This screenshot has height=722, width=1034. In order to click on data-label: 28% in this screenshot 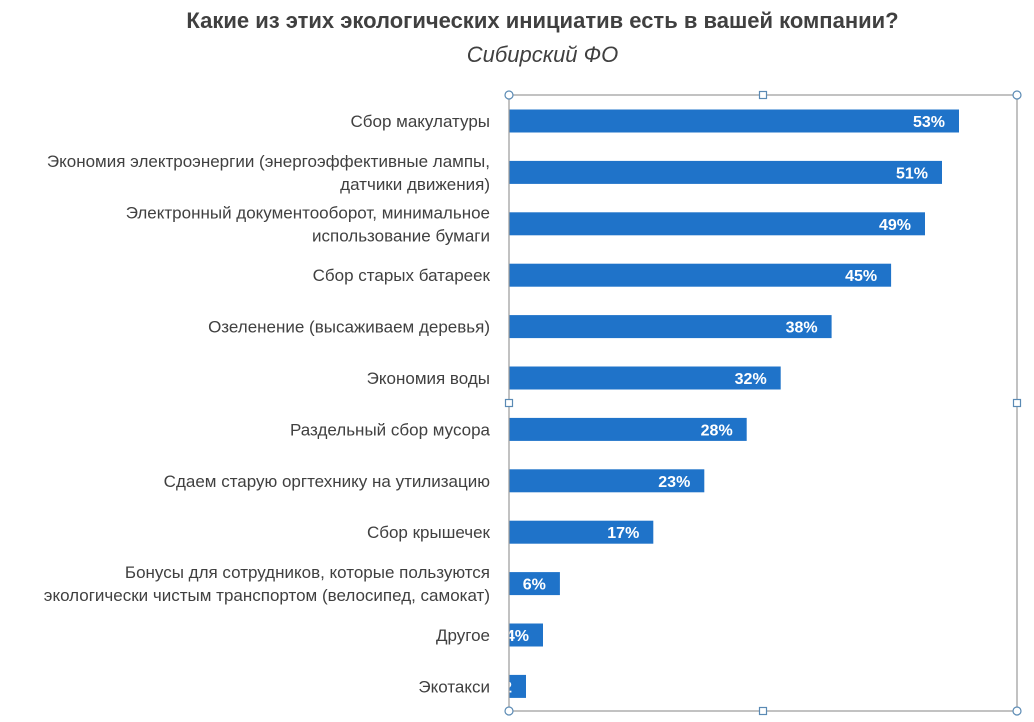, I will do `click(717, 430)`.